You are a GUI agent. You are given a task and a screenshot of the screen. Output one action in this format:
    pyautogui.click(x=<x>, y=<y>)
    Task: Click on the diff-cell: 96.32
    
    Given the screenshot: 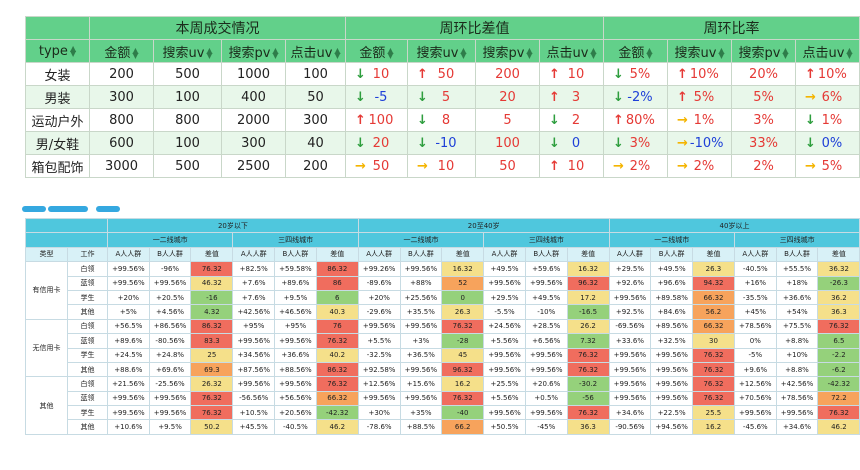 What is the action you would take?
    pyautogui.click(x=463, y=369)
    